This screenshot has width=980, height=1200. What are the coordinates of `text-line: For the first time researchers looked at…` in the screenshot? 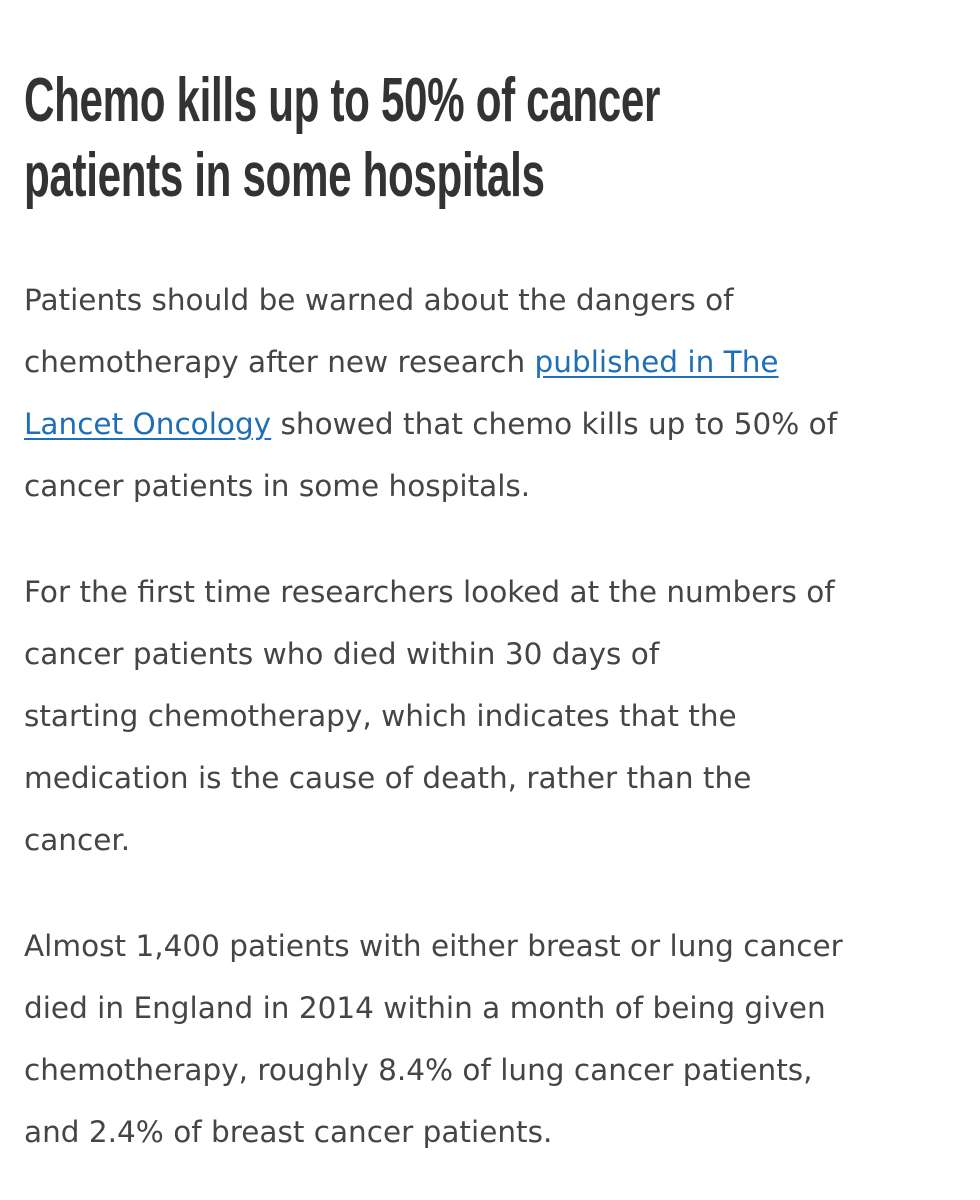 It's located at (429, 592).